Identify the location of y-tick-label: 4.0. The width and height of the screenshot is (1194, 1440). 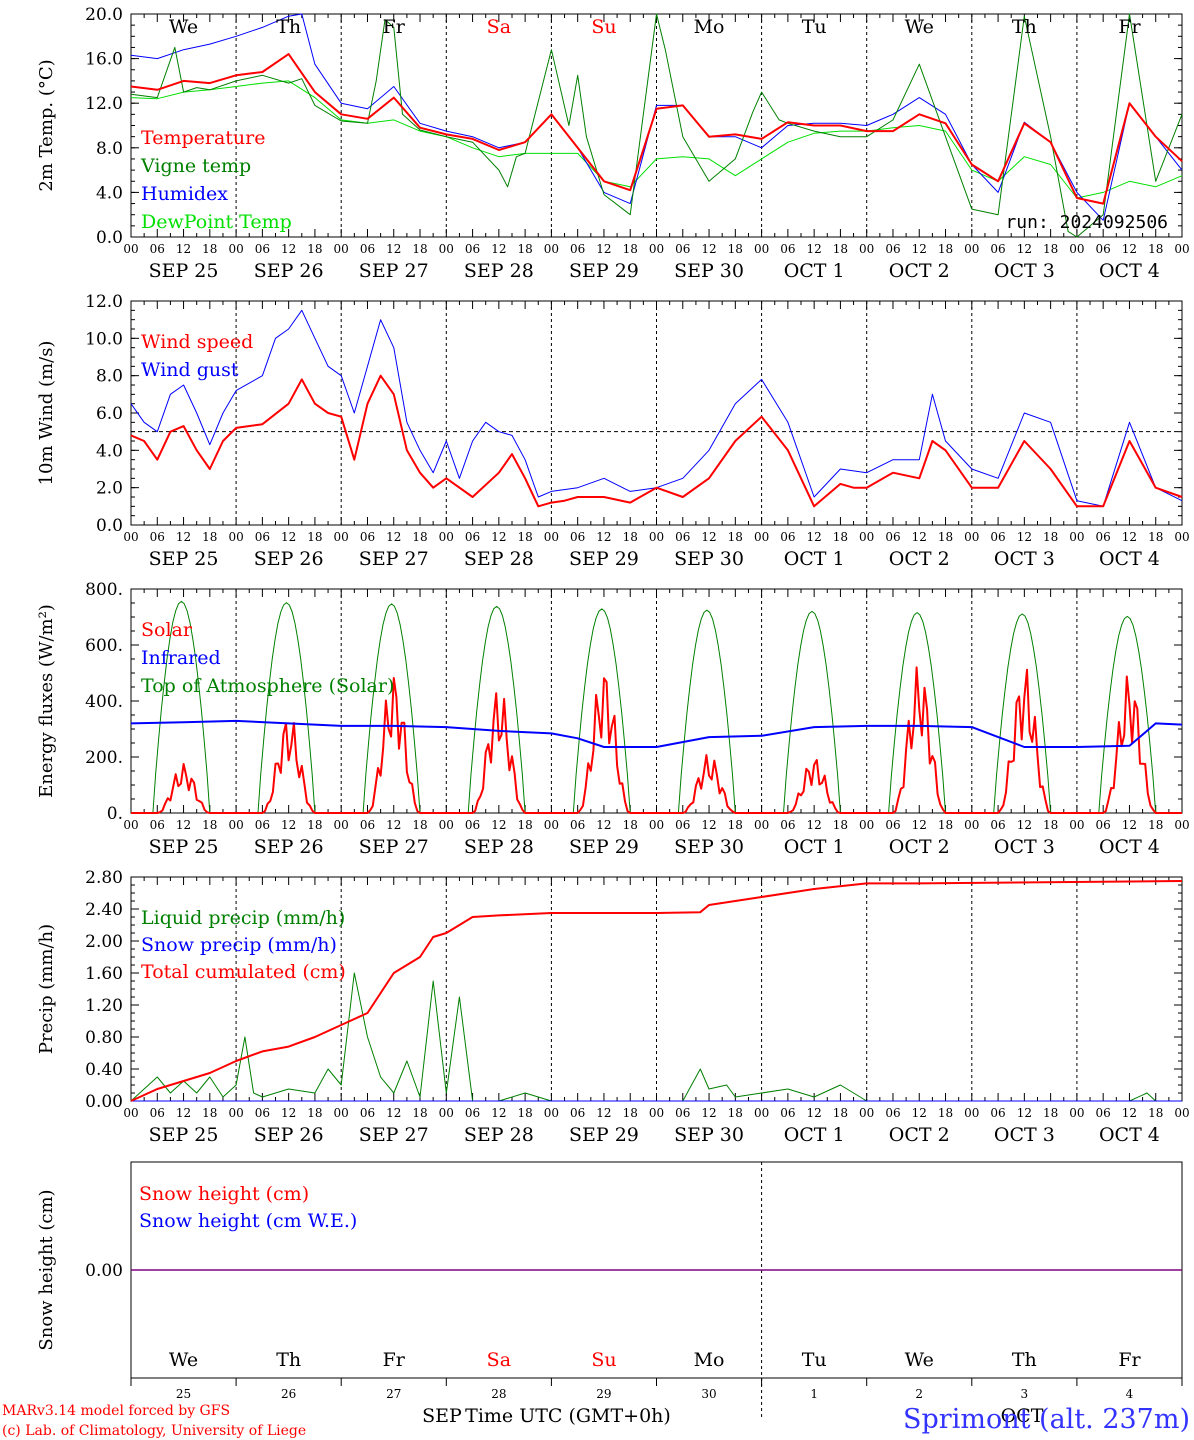
(109, 451).